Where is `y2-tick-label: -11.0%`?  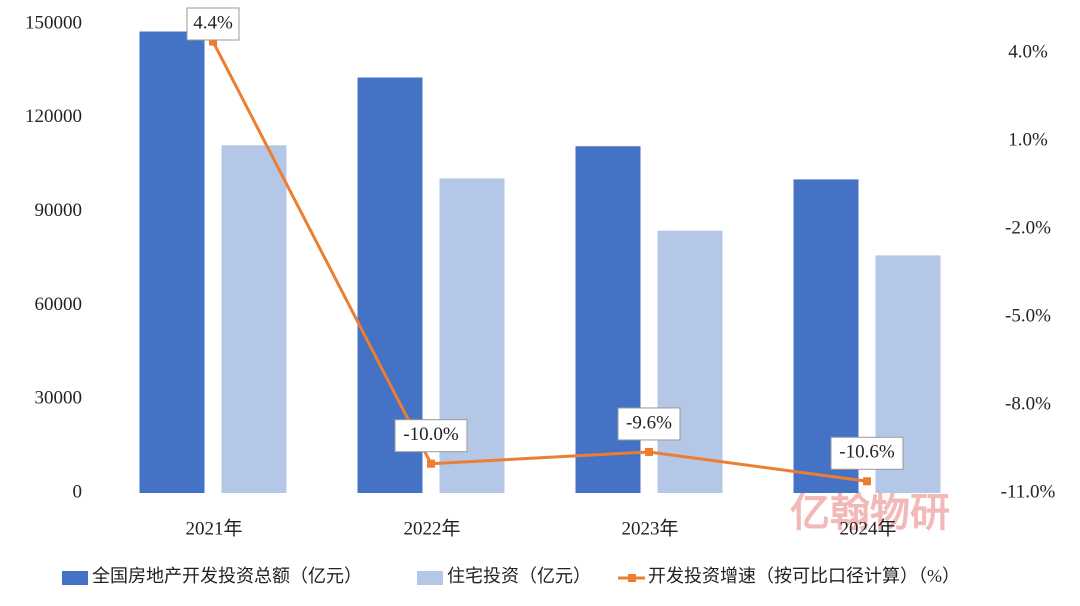 y2-tick-label: -11.0% is located at coordinates (1028, 491).